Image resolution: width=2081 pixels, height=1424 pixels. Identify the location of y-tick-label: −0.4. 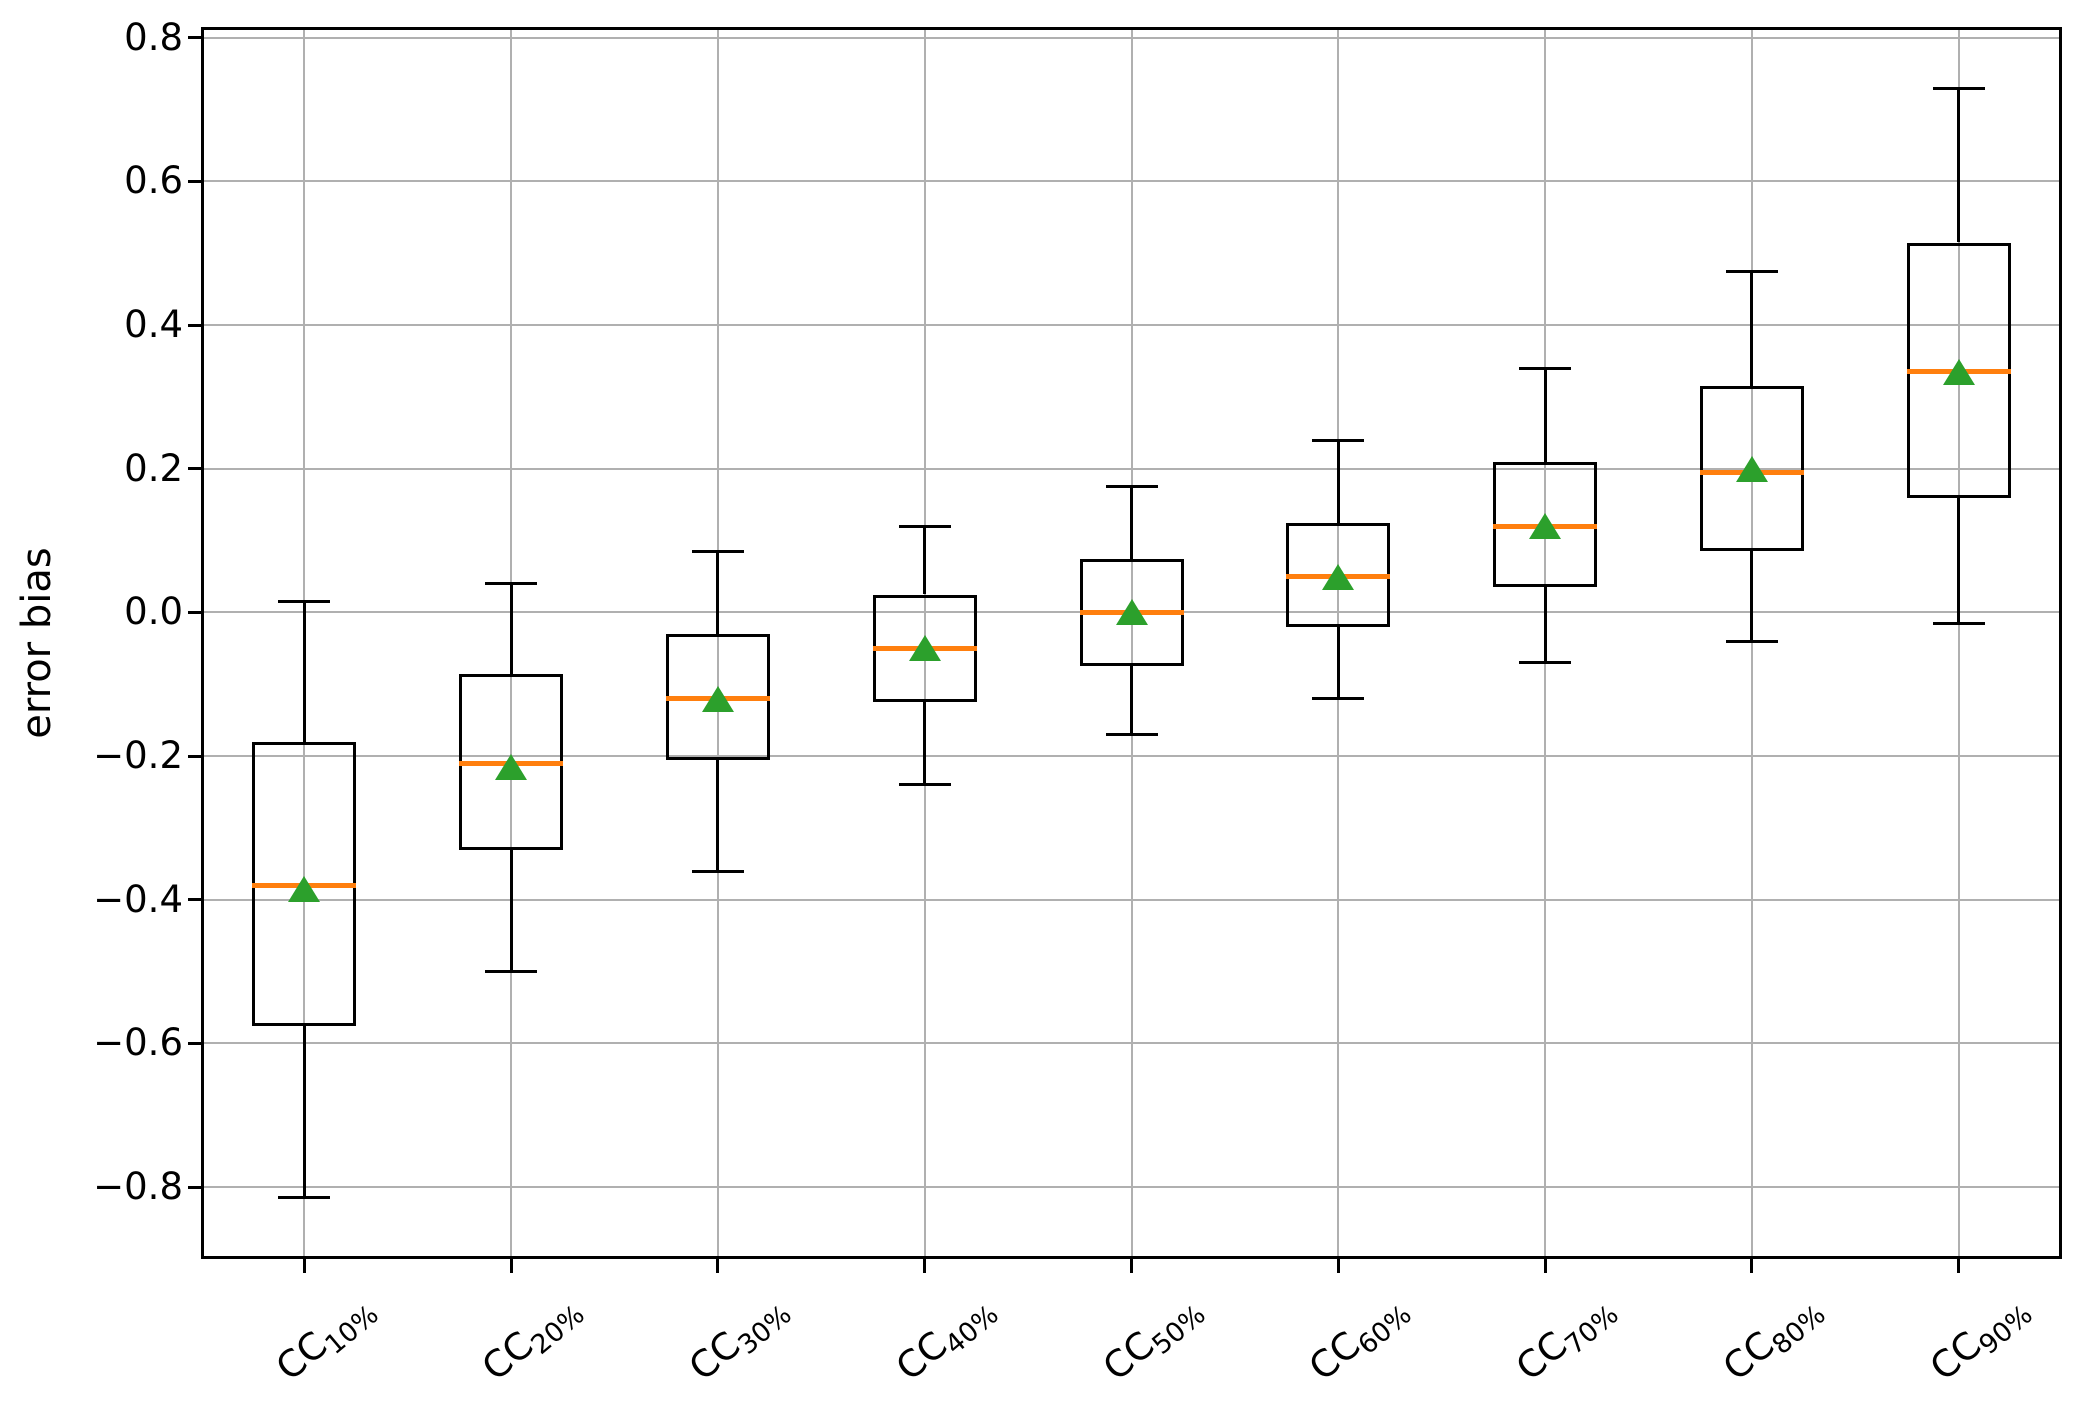
(138, 899).